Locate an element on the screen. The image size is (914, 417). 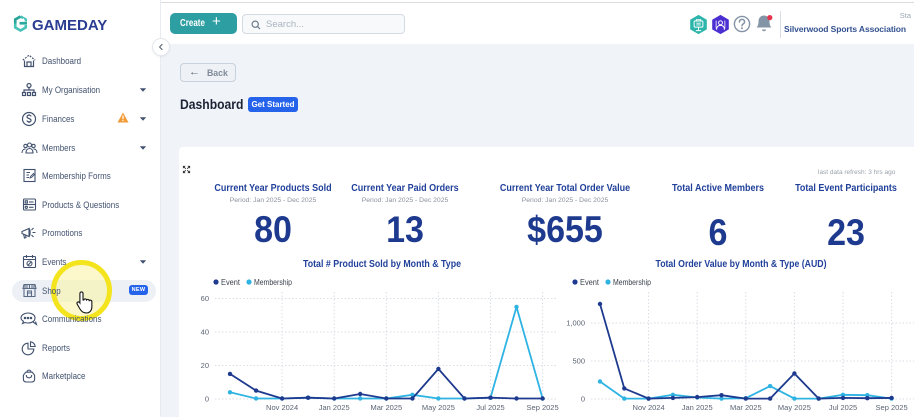
svg-text: 60 is located at coordinates (205, 298).